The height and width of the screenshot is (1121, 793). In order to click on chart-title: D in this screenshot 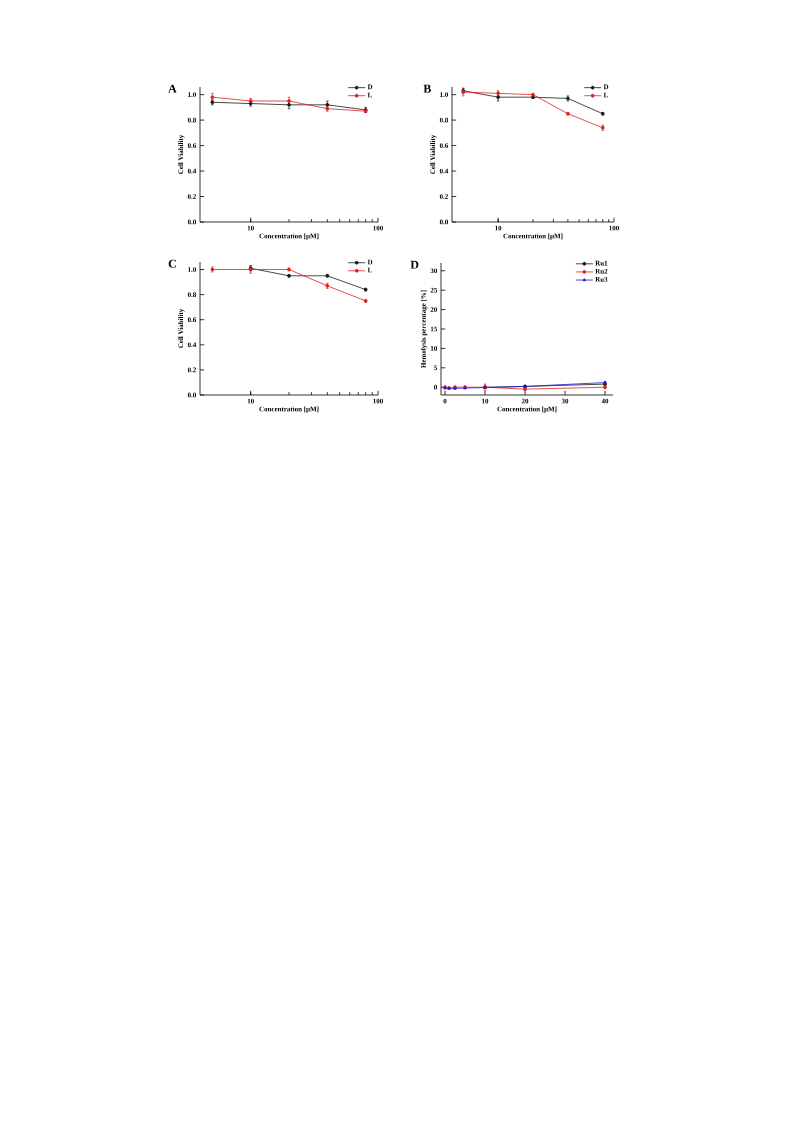, I will do `click(414, 264)`.